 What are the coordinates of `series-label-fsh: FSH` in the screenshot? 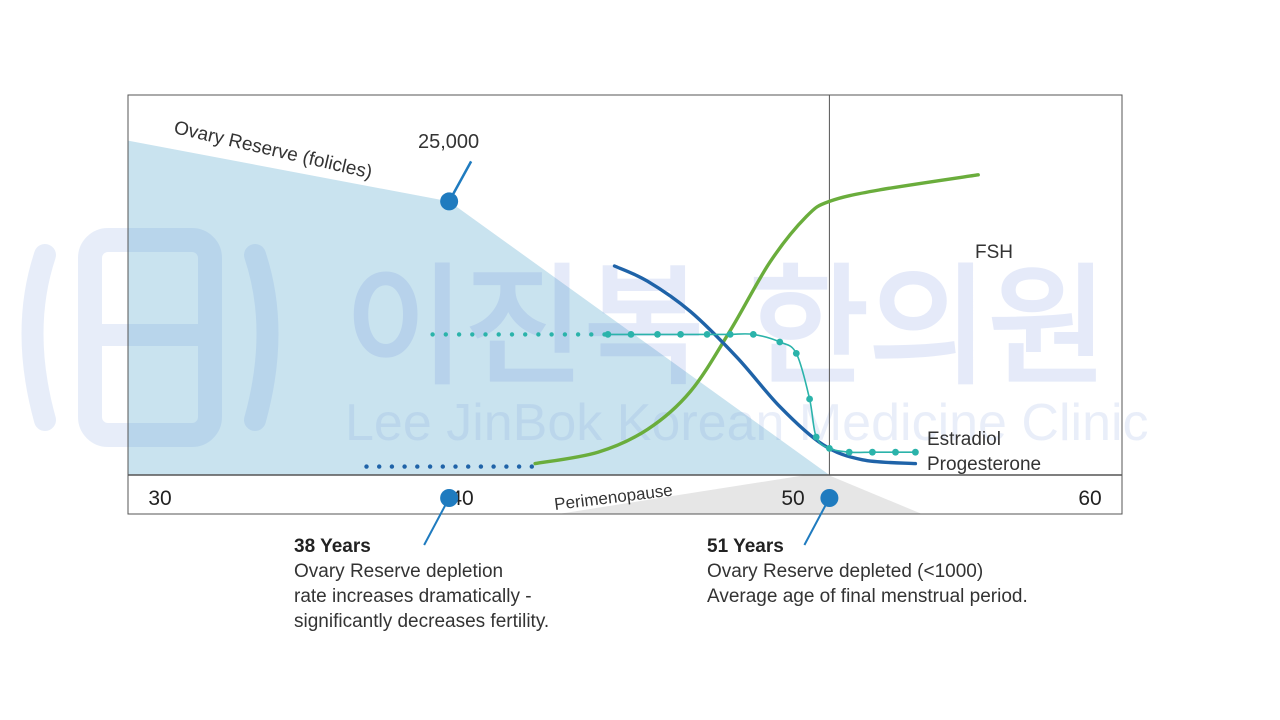 It's located at (994, 252).